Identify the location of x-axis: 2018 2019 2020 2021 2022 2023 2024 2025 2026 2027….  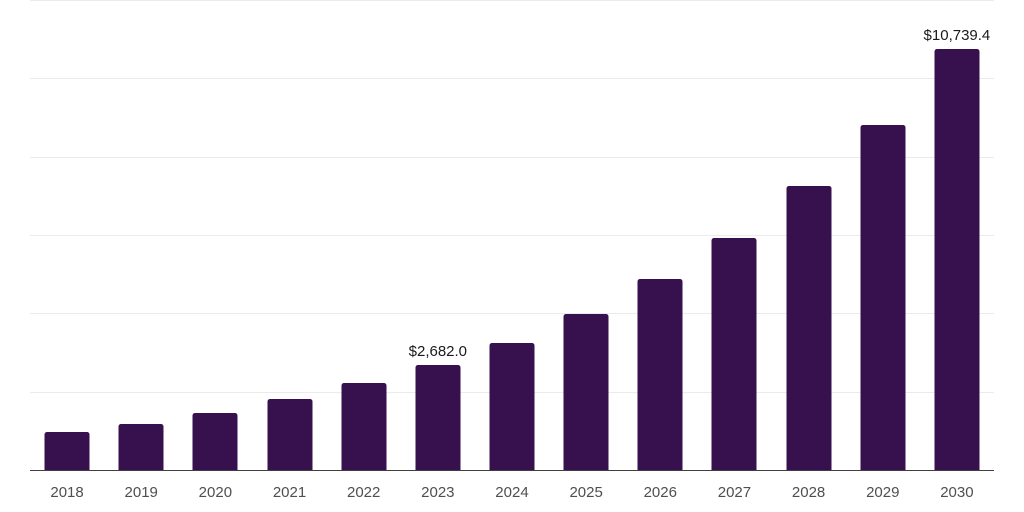
(512, 491).